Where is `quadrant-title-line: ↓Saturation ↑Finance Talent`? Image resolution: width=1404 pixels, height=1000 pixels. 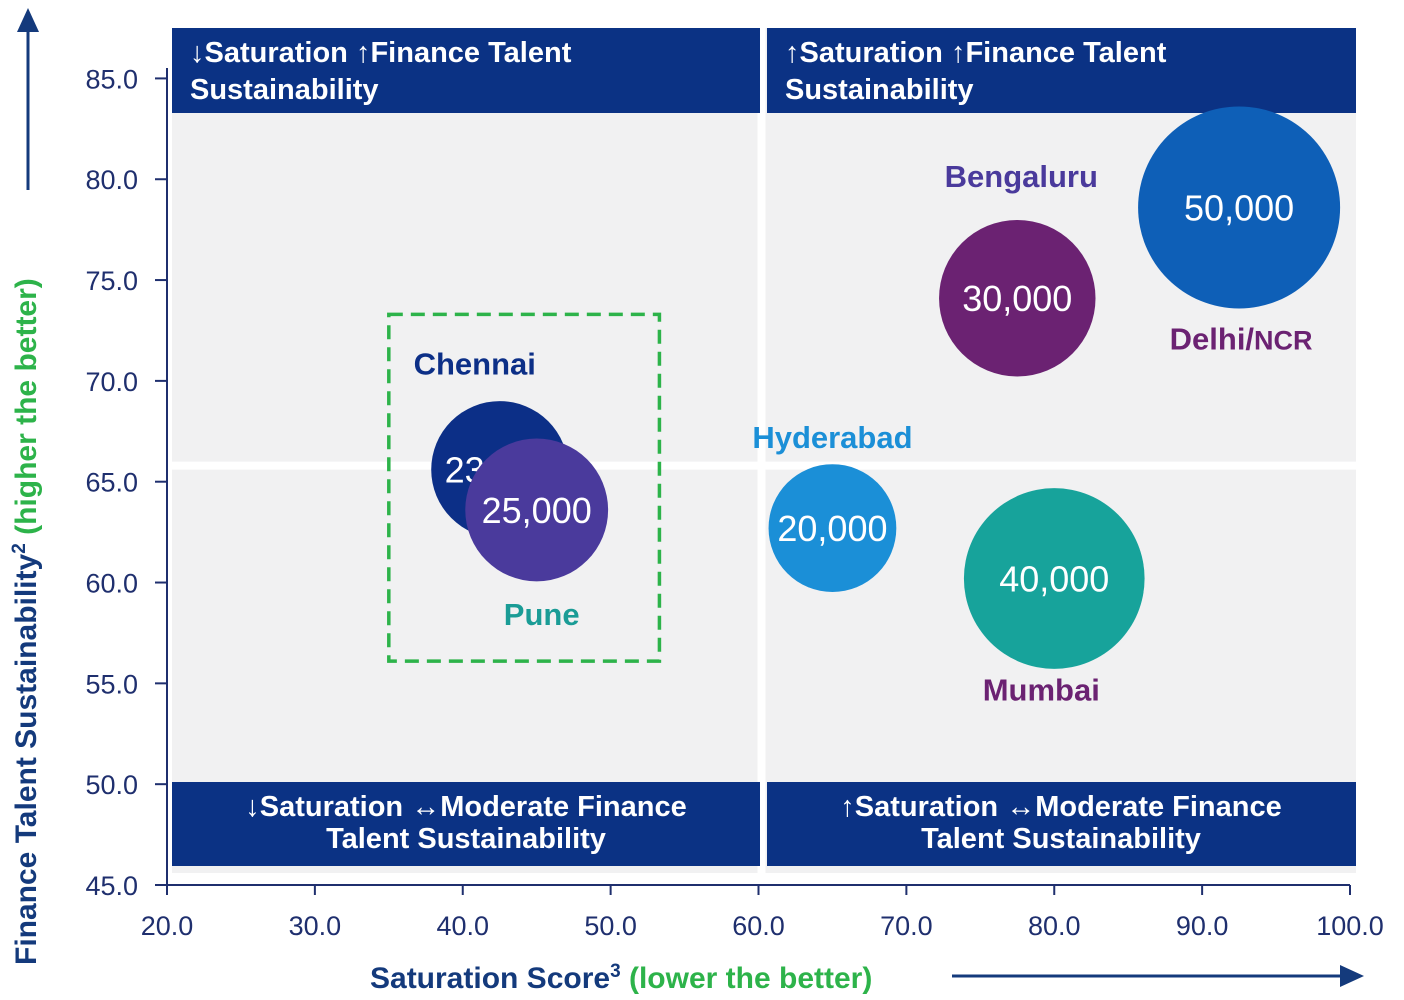 quadrant-title-line: ↓Saturation ↑Finance Talent is located at coordinates (381, 53).